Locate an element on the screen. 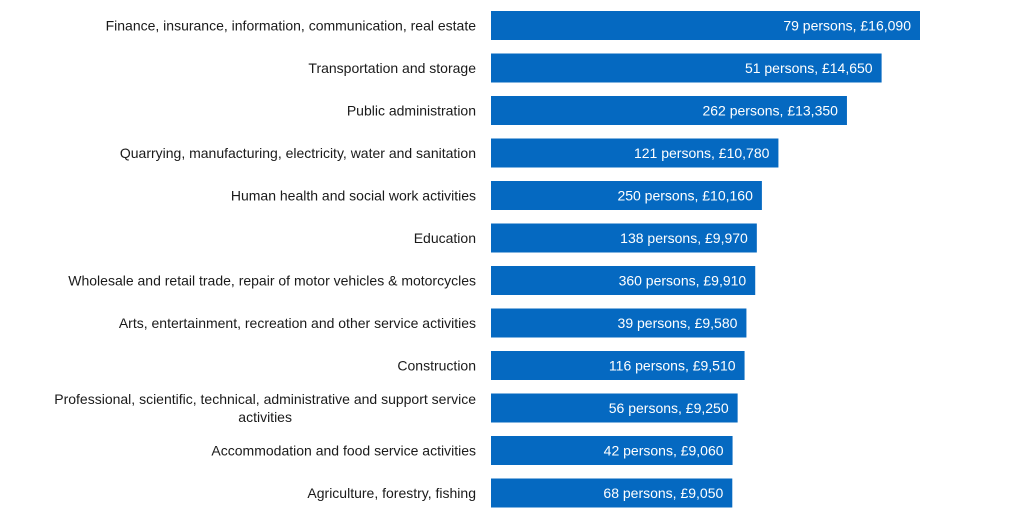  data-label: 116 persons, £9,510 is located at coordinates (672, 366).